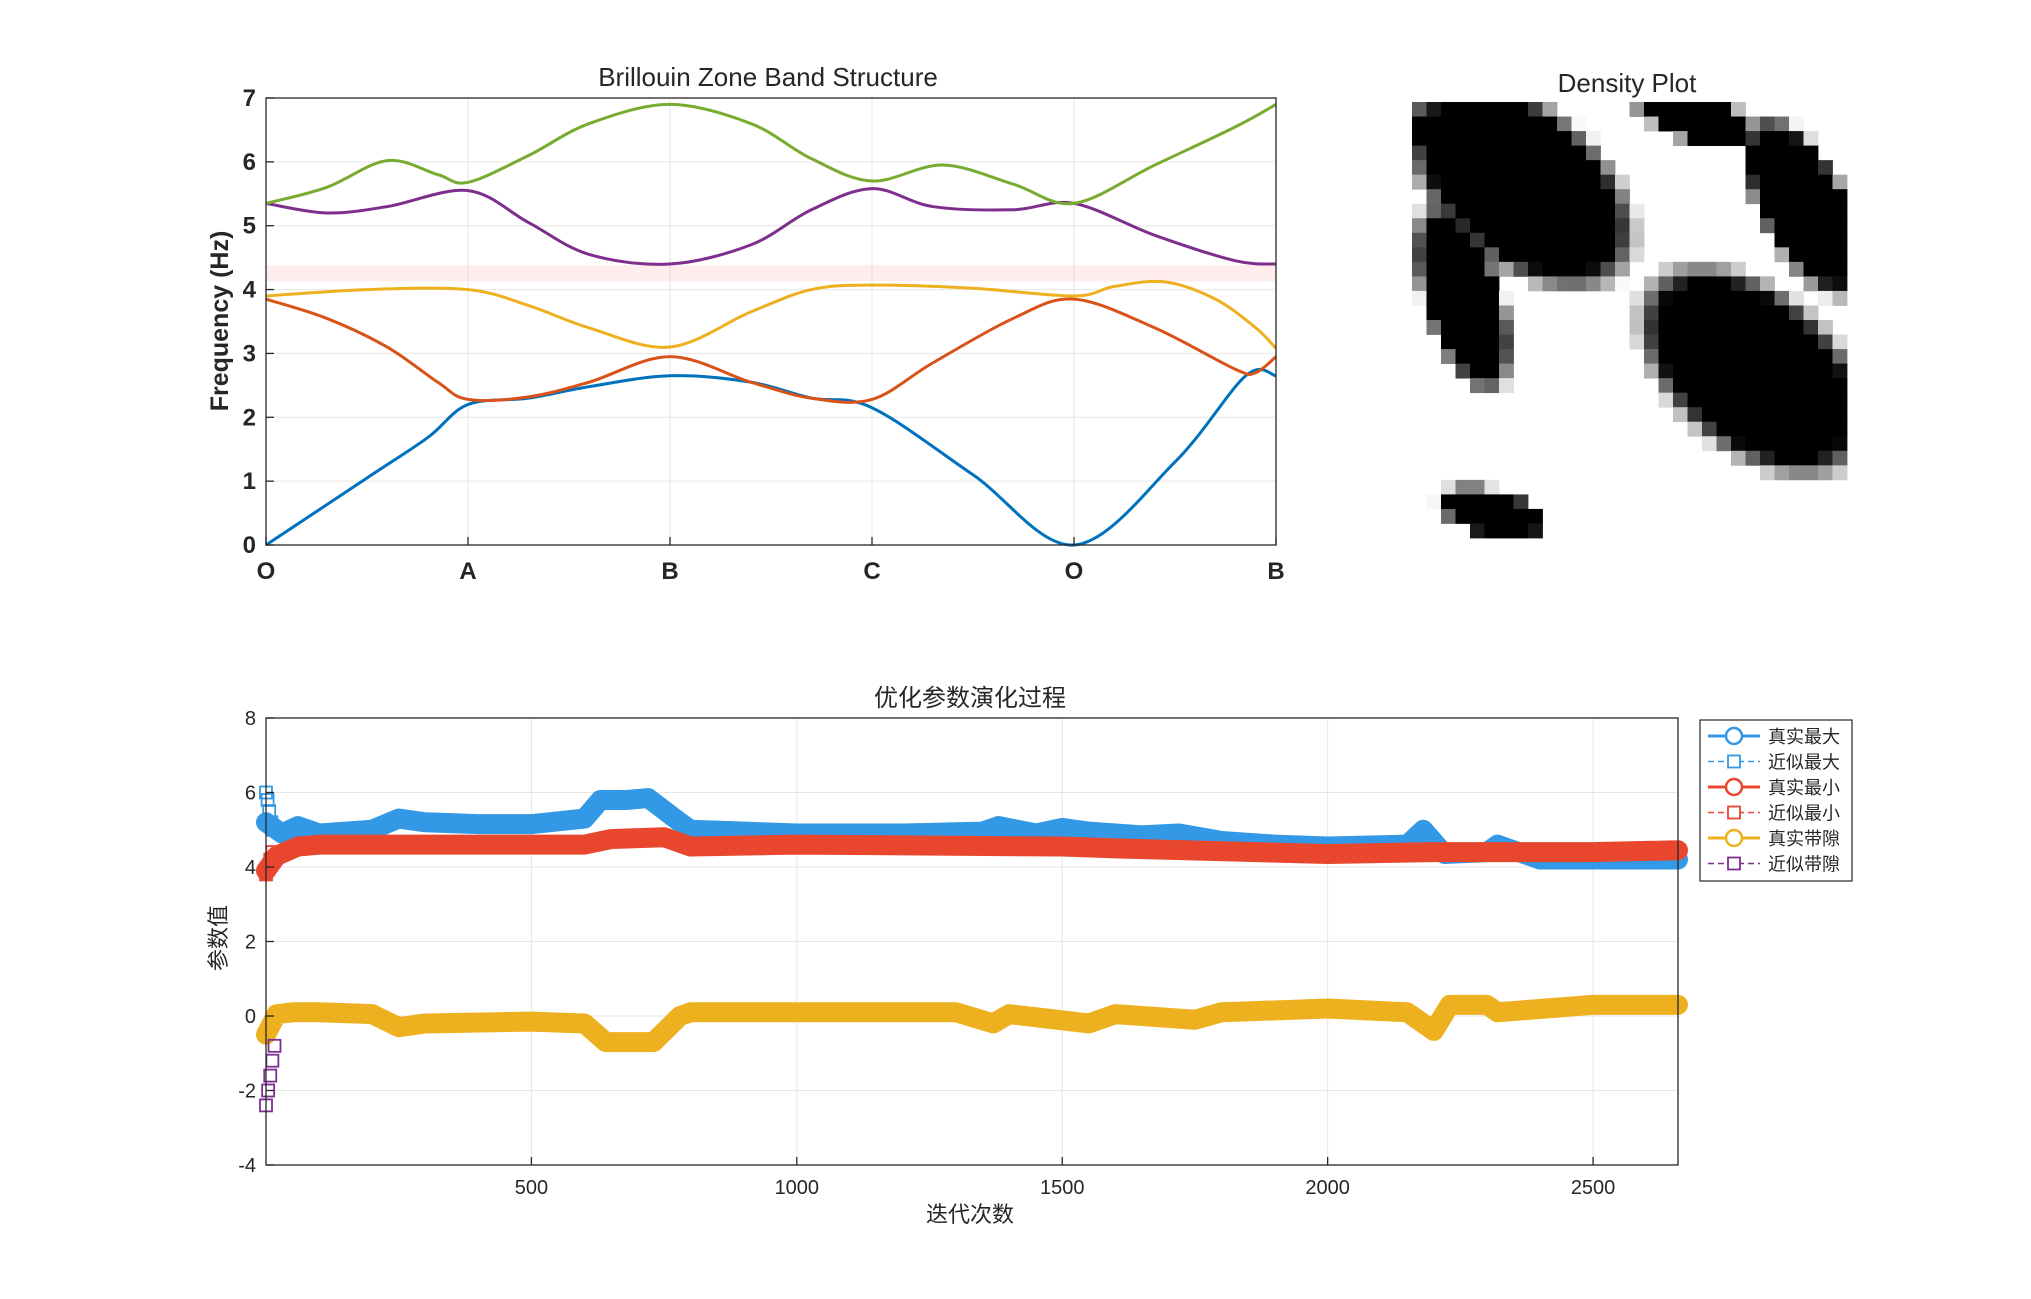 The width and height of the screenshot is (2031, 1299). What do you see at coordinates (1804, 814) in the screenshot?
I see `legend-label: 近似最小` at bounding box center [1804, 814].